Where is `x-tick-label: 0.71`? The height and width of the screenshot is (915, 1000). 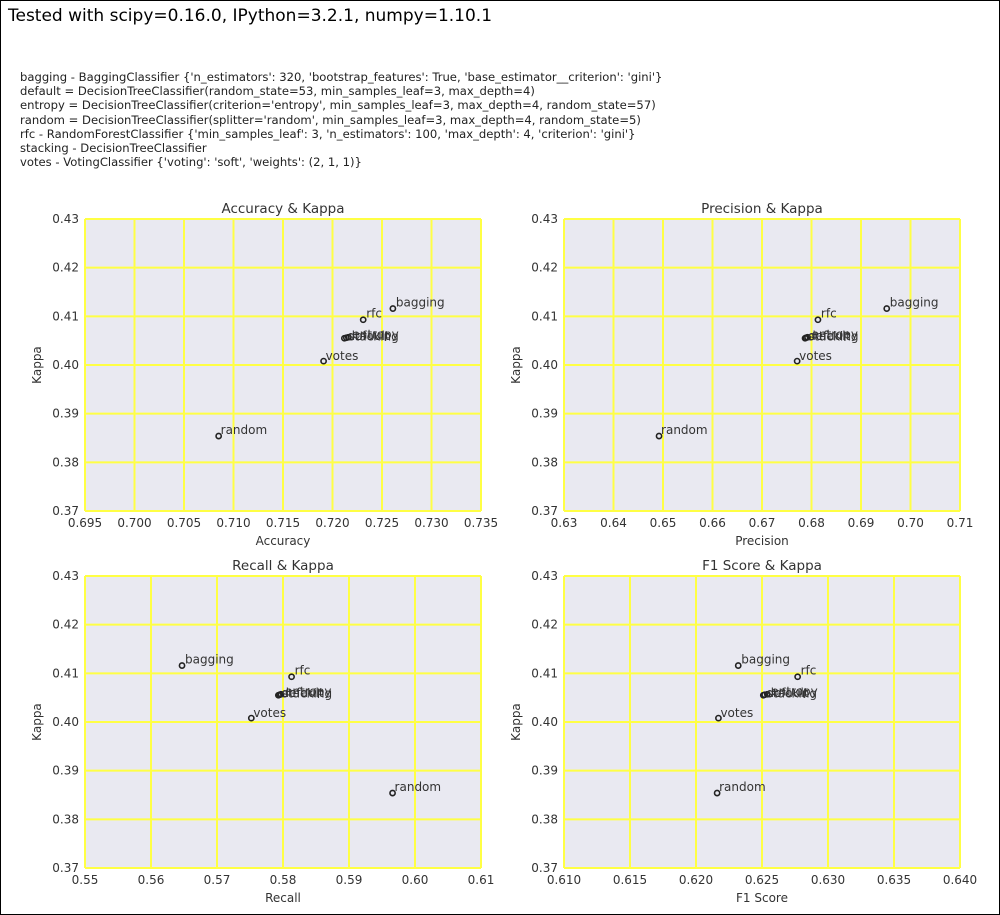 x-tick-label: 0.71 is located at coordinates (960, 523).